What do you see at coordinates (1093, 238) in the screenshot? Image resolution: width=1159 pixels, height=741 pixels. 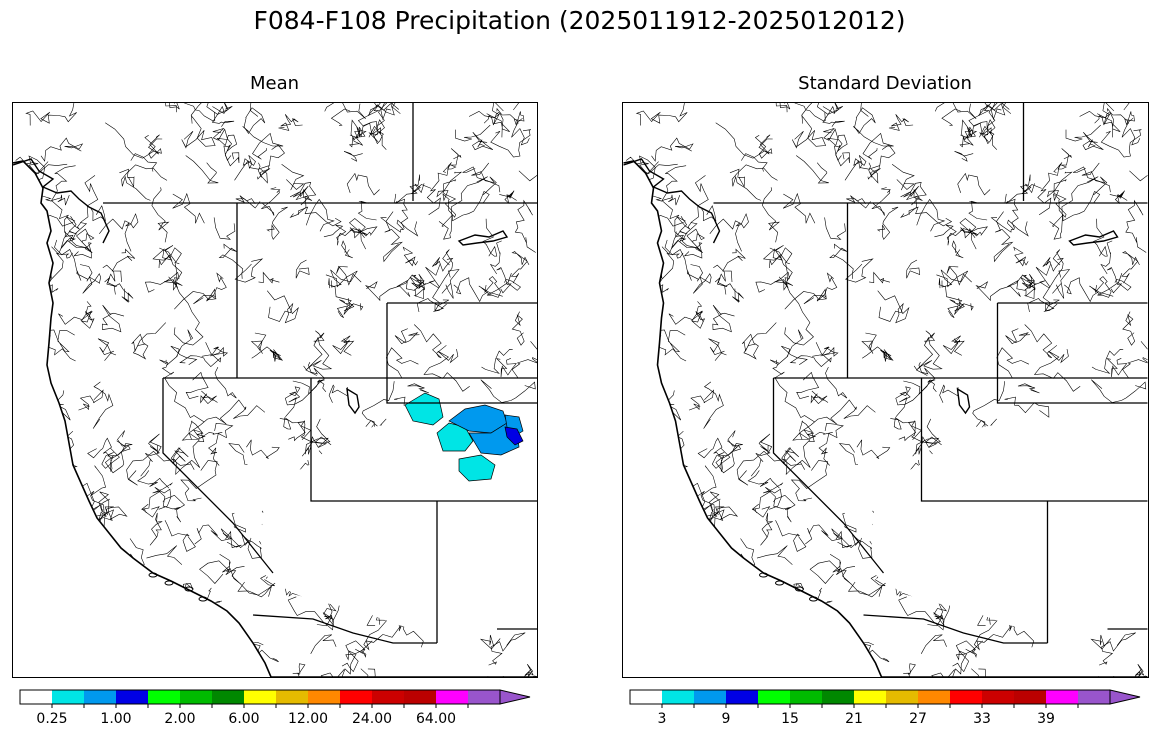 I see `lake` at bounding box center [1093, 238].